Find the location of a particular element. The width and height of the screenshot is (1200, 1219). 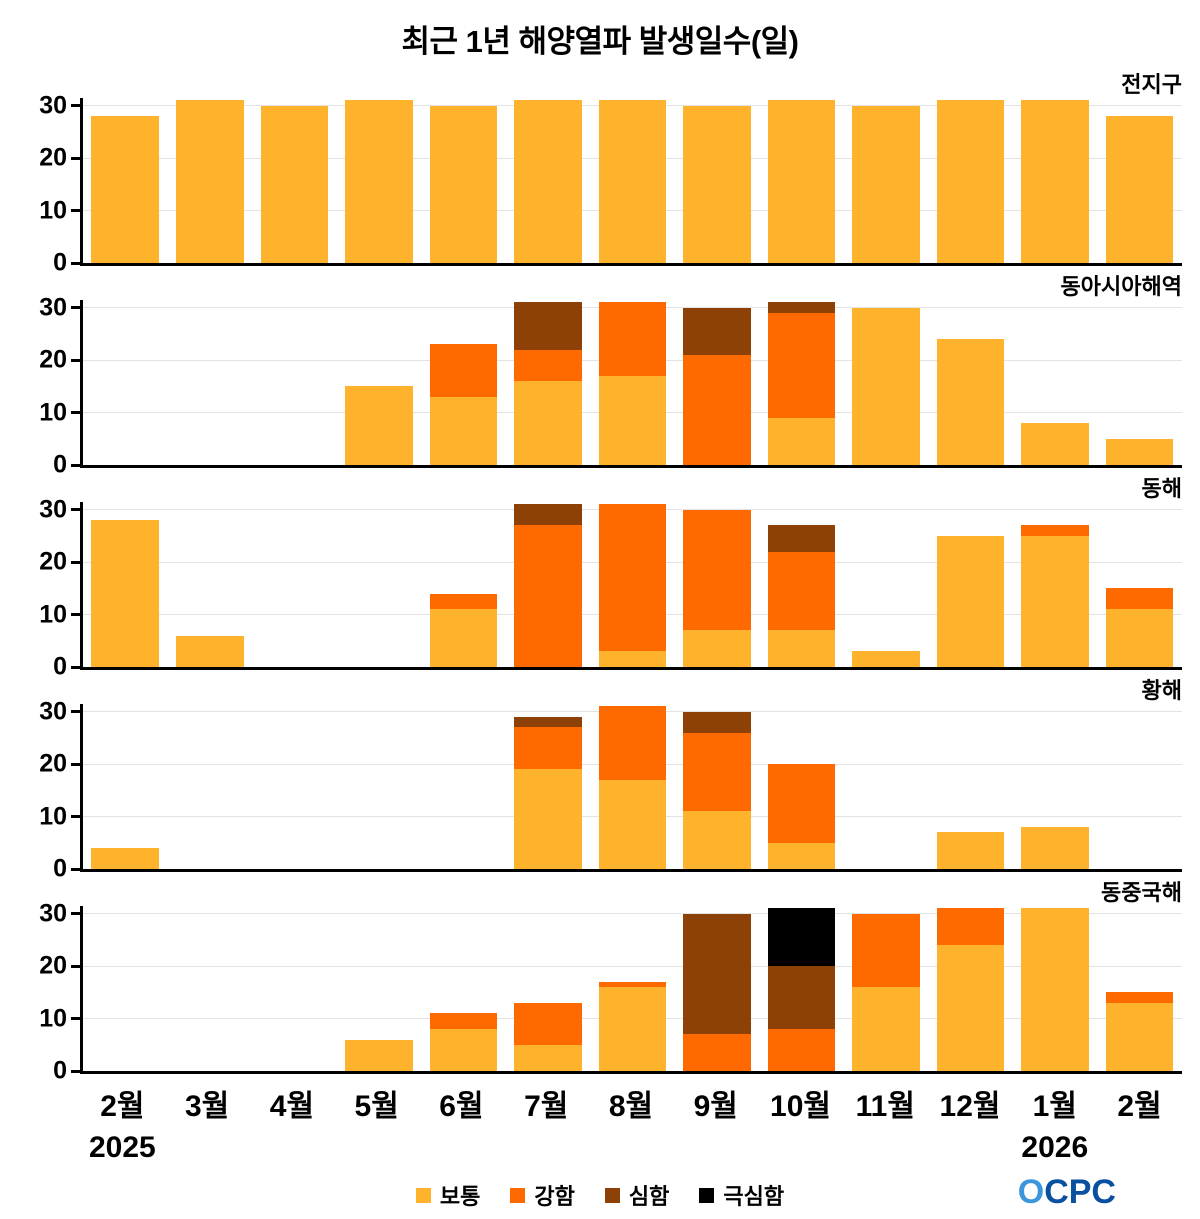

x-tick-label: 10월 is located at coordinates (800, 1106).